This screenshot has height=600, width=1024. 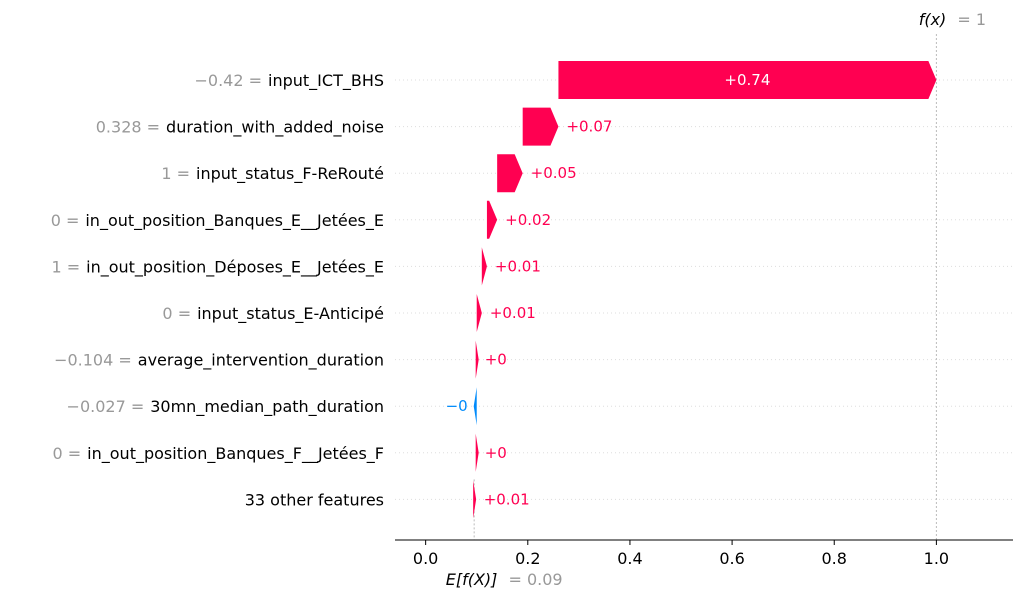 What do you see at coordinates (681, 554) in the screenshot?
I see `x-ticks: 0.0 0.2 0.4 0.6 0.8 1.0` at bounding box center [681, 554].